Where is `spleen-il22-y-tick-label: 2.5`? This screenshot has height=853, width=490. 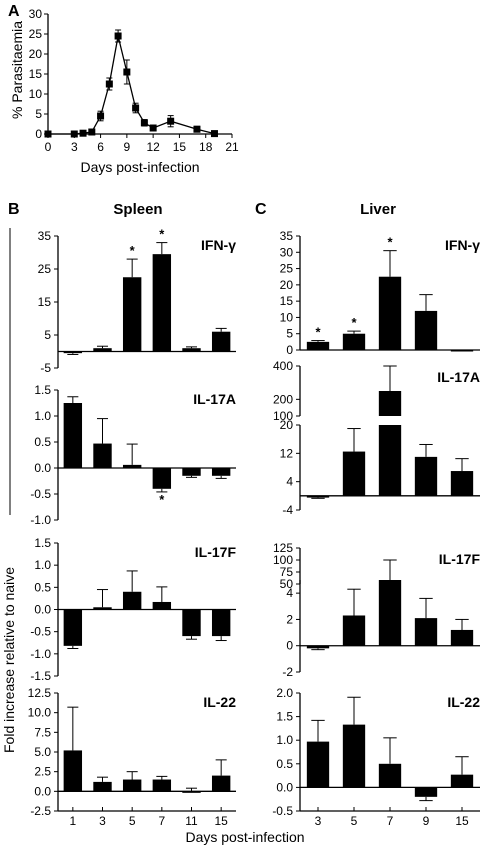 spleen-il22-y-tick-label: 2.5 is located at coordinates (42, 772).